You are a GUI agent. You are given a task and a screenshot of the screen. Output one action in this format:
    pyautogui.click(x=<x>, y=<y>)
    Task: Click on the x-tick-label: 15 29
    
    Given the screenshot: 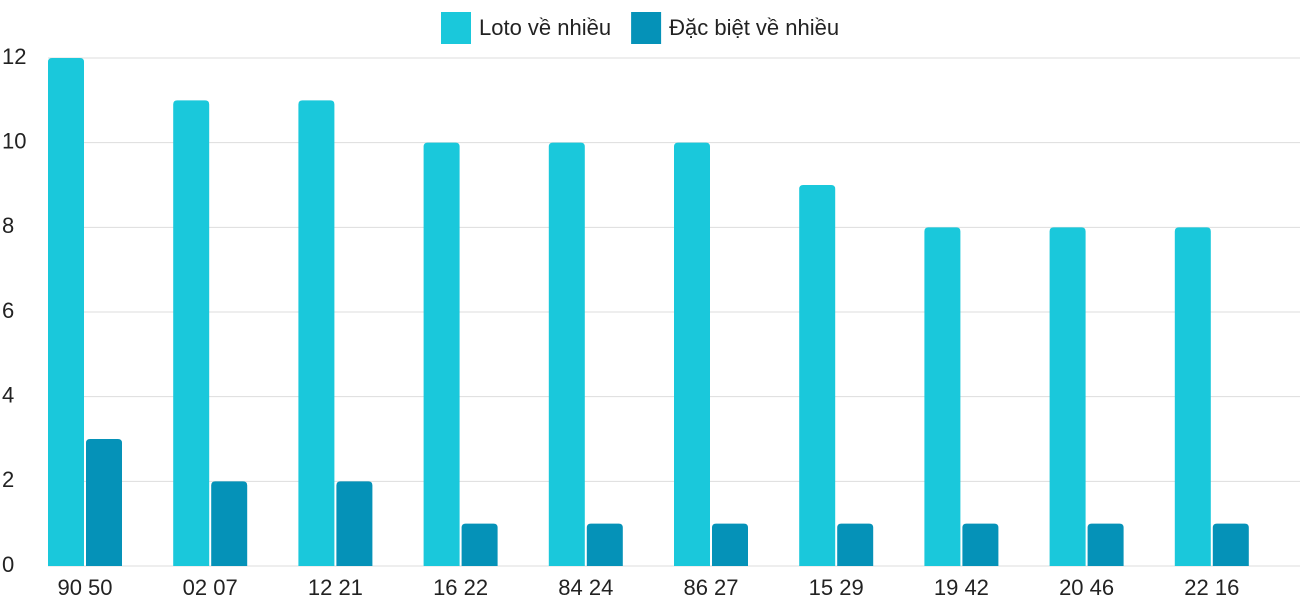 What is the action you would take?
    pyautogui.click(x=836, y=587)
    